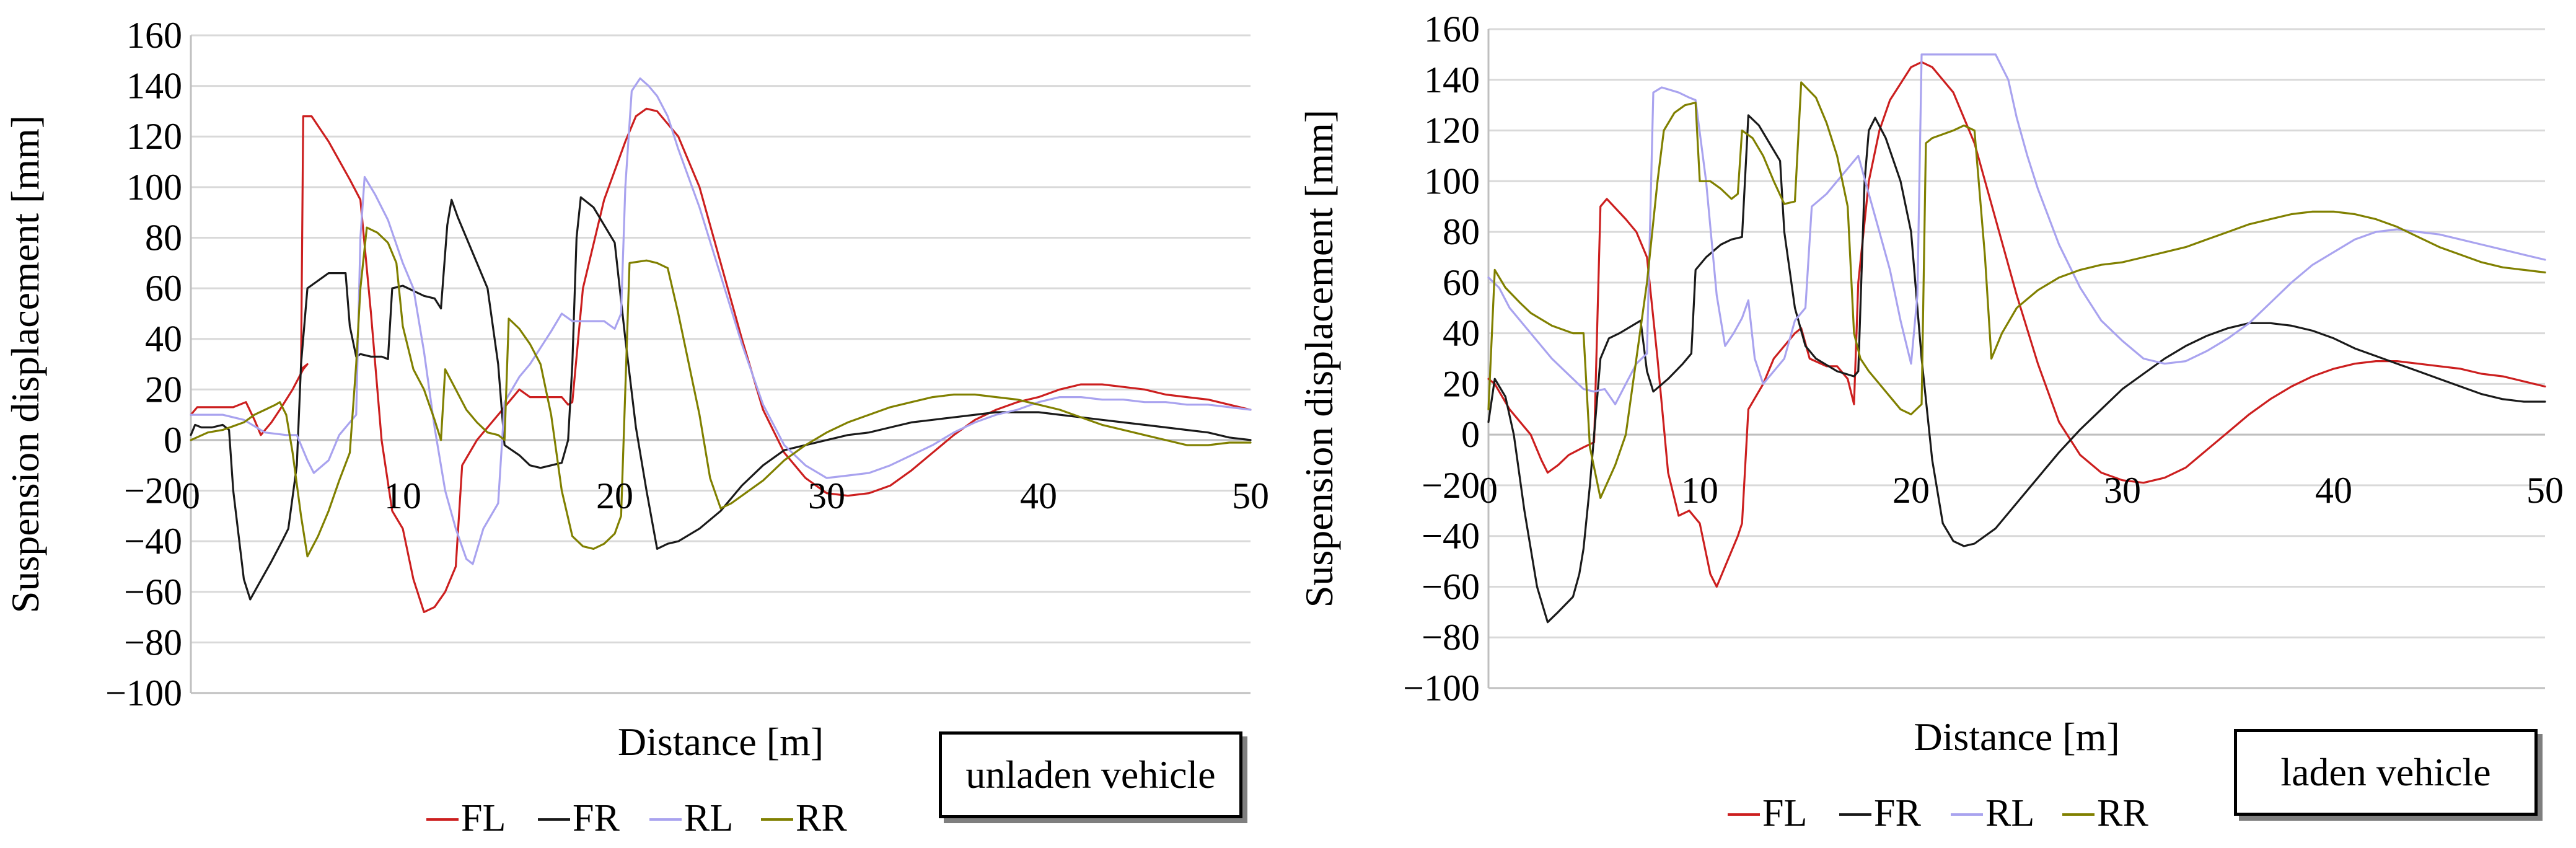  What do you see at coordinates (2386, 772) in the screenshot?
I see `annotation-box-laden: laden vehicle` at bounding box center [2386, 772].